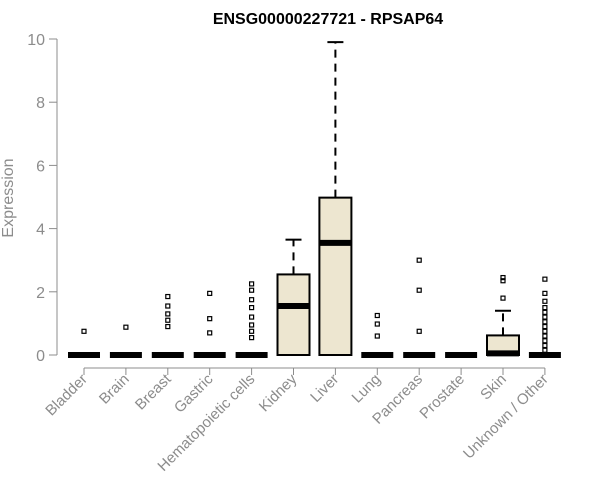 The height and width of the screenshot is (500, 600). What do you see at coordinates (278, 392) in the screenshot?
I see `x-tick-label: Kidney` at bounding box center [278, 392].